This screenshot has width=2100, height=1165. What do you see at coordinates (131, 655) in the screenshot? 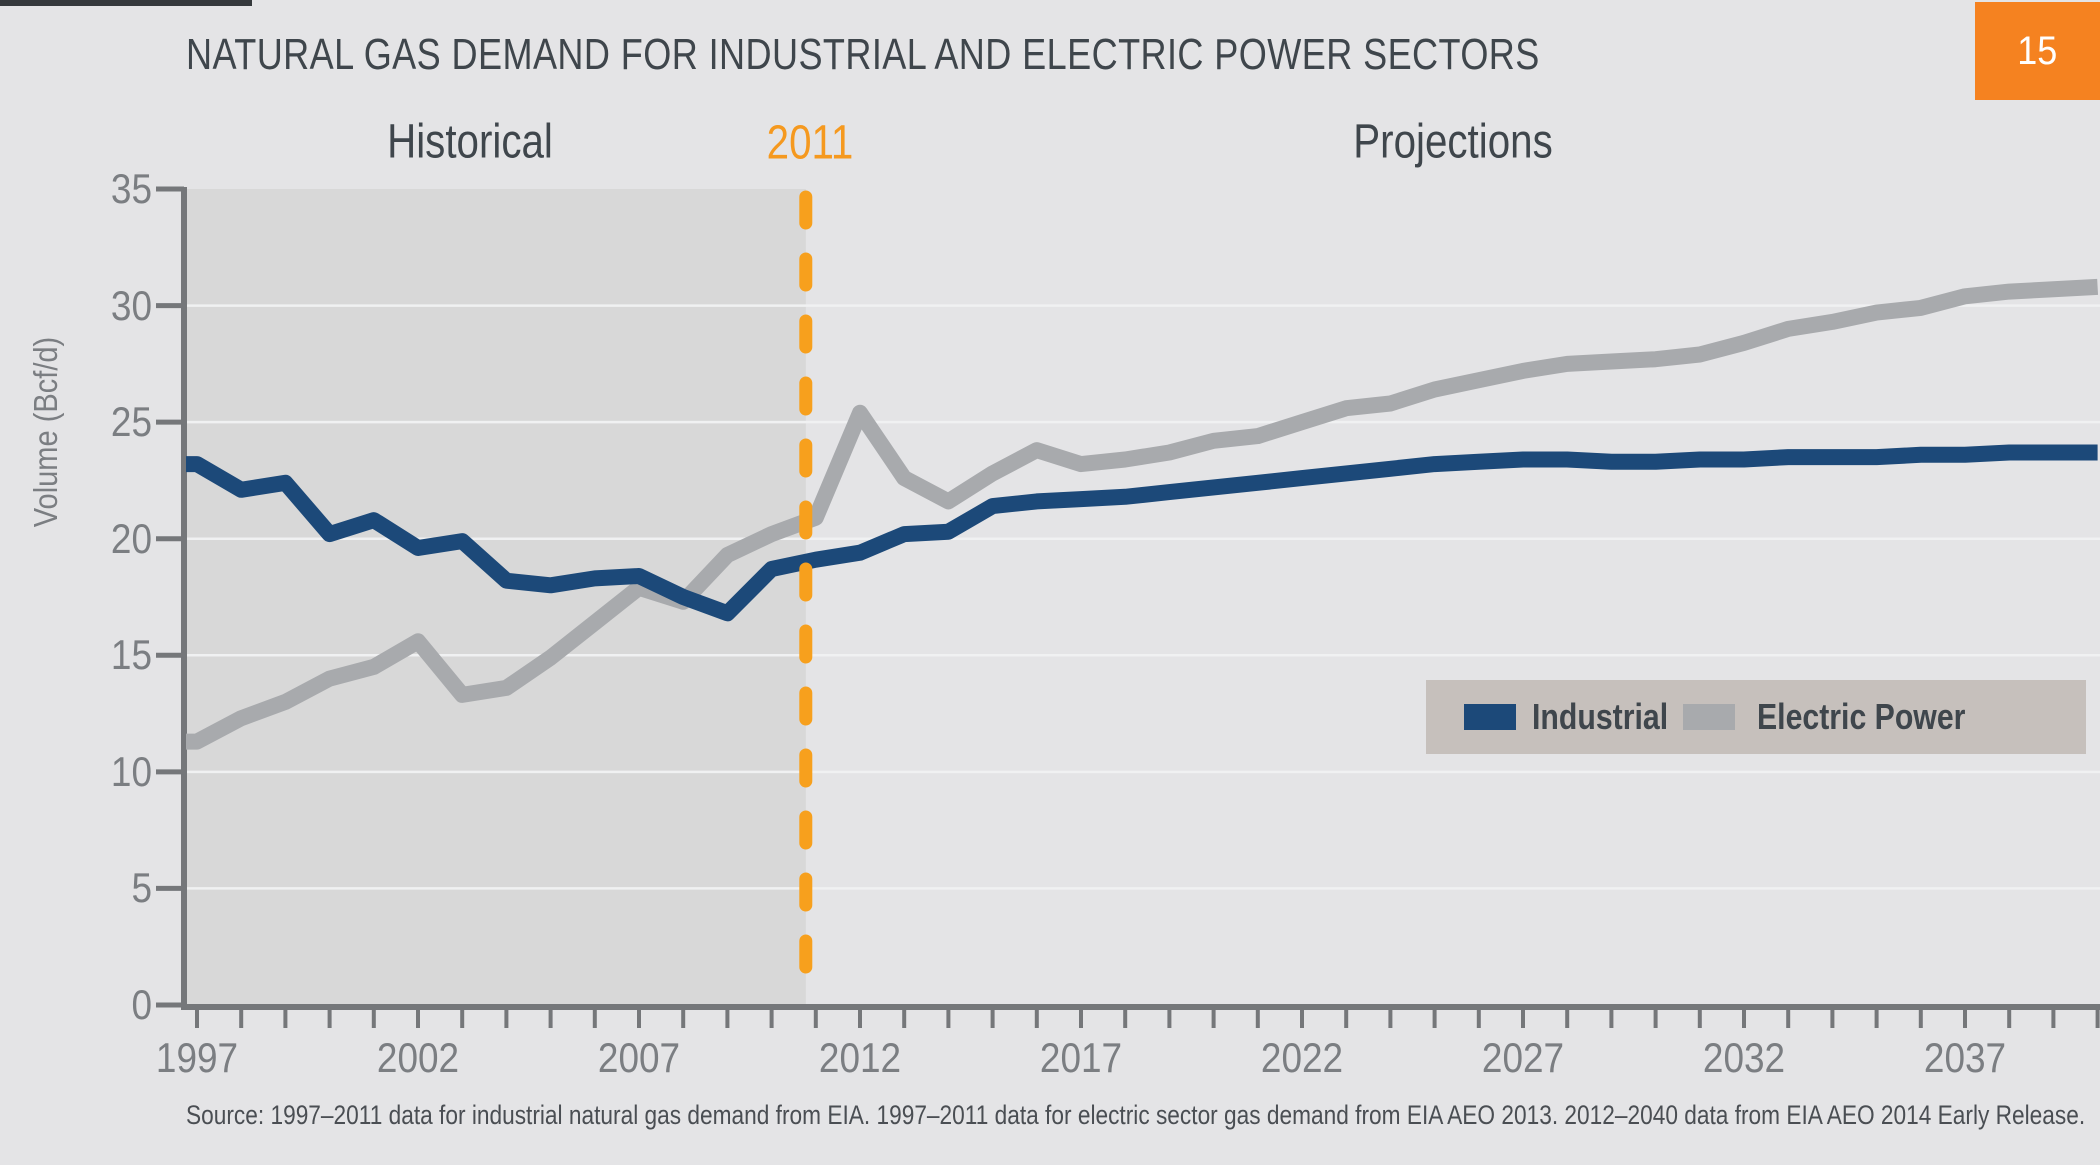
I see `y-tick-label-15: 15` at bounding box center [131, 655].